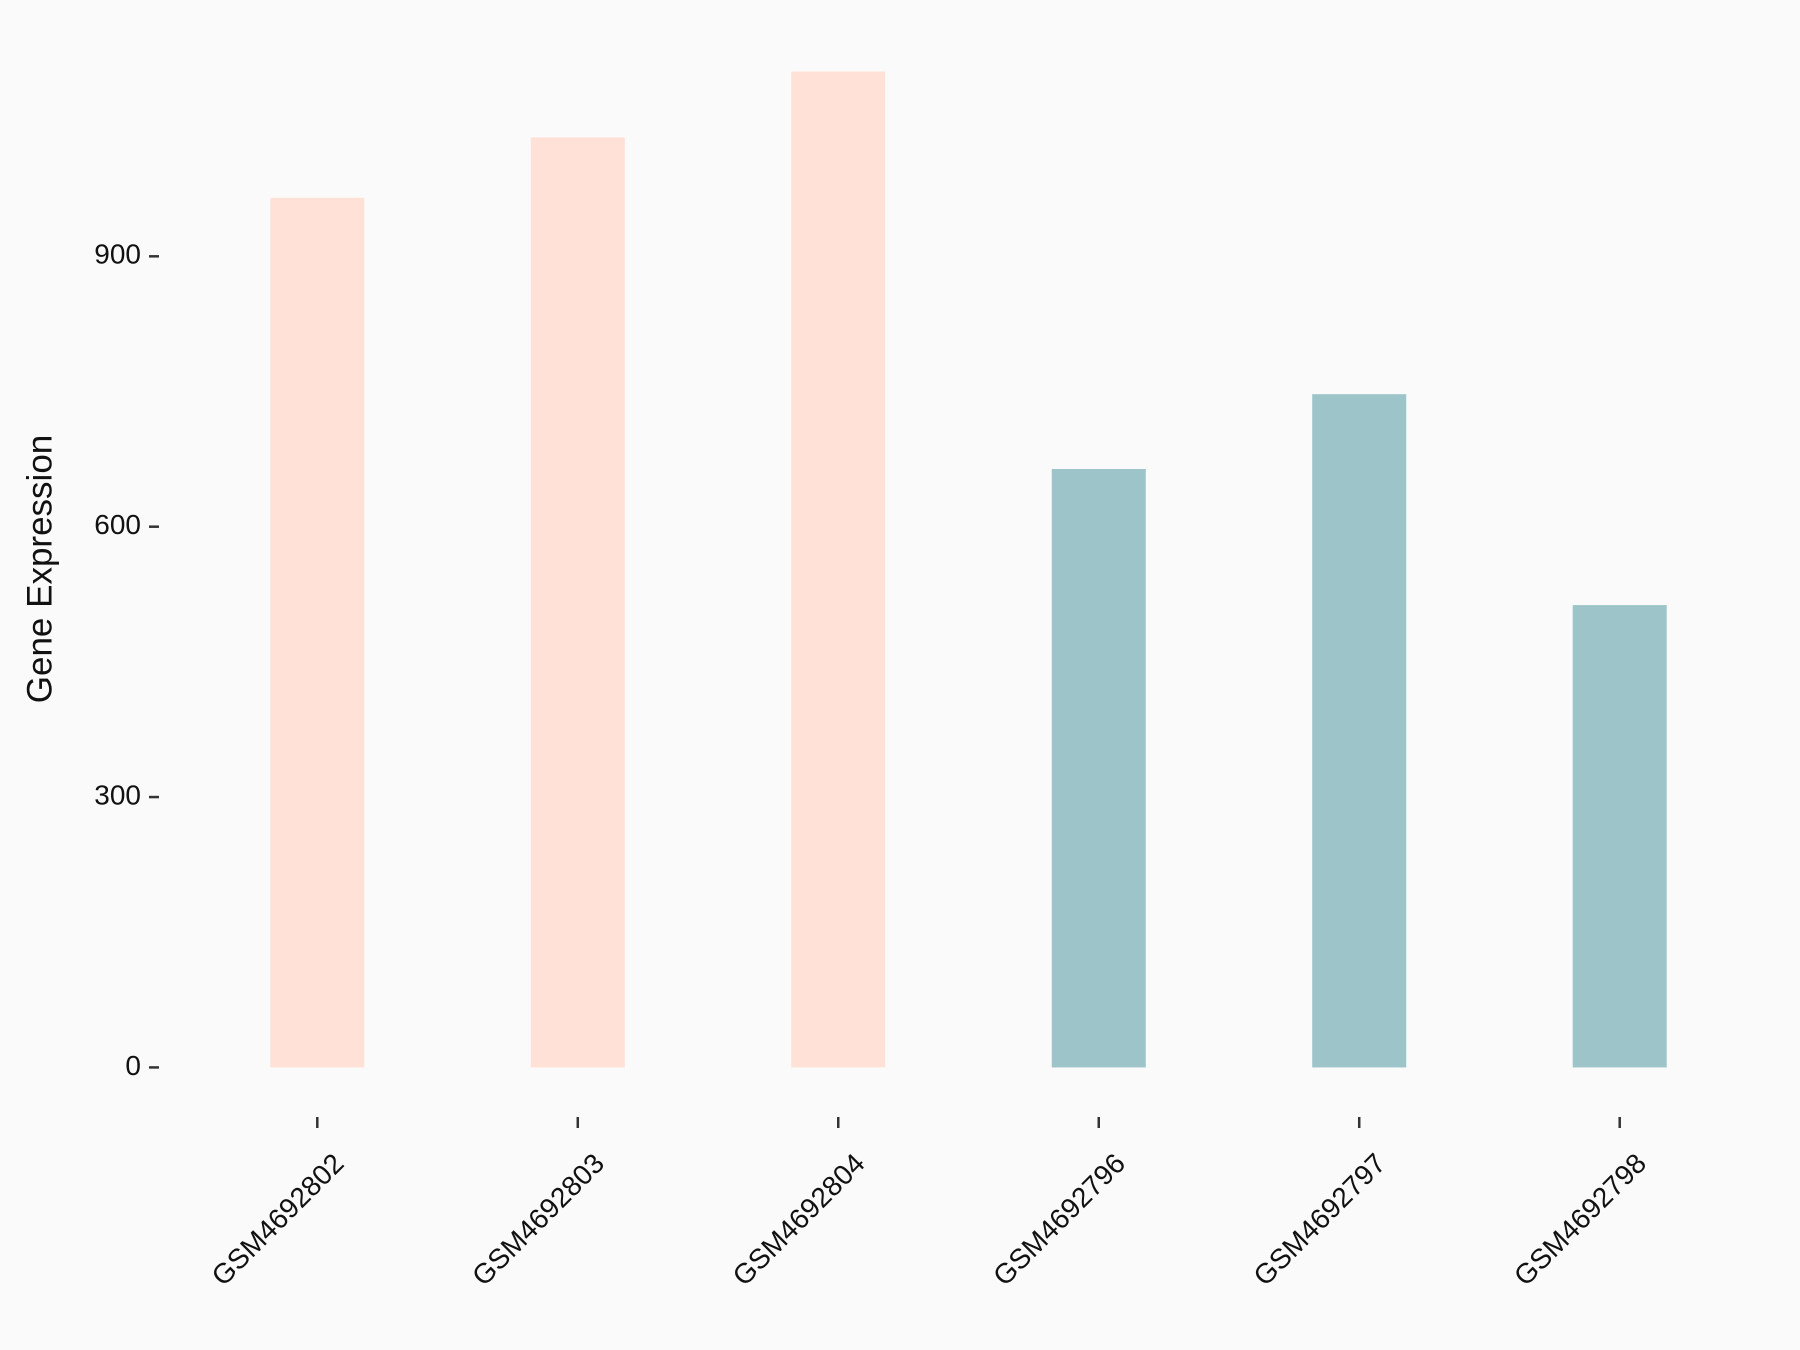 The width and height of the screenshot is (1800, 1350). I want to click on x-tick-label: GSM4692804, so click(799, 1219).